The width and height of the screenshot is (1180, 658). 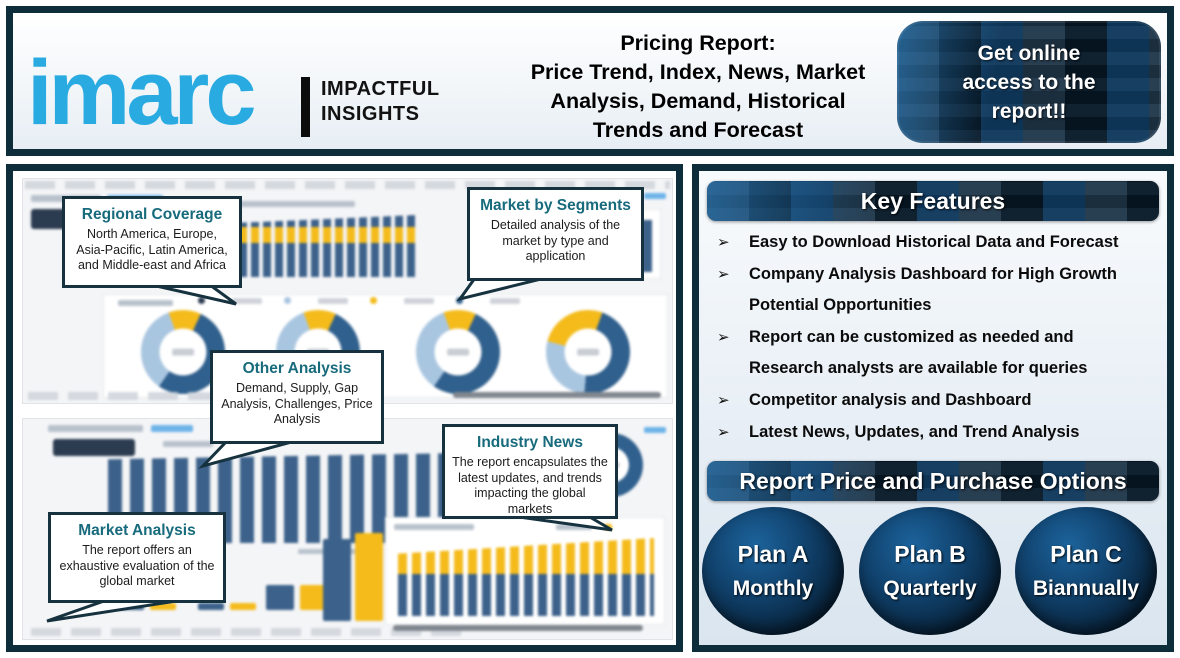 What do you see at coordinates (1086, 554) in the screenshot?
I see `plan-name: Plan C` at bounding box center [1086, 554].